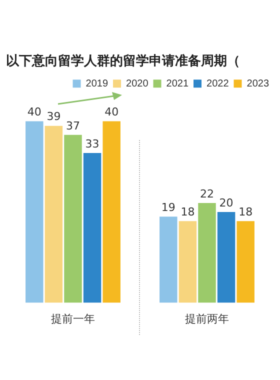 This screenshot has height=380, width=280. What do you see at coordinates (207, 193) in the screenshot?
I see `data-label: 22` at bounding box center [207, 193].